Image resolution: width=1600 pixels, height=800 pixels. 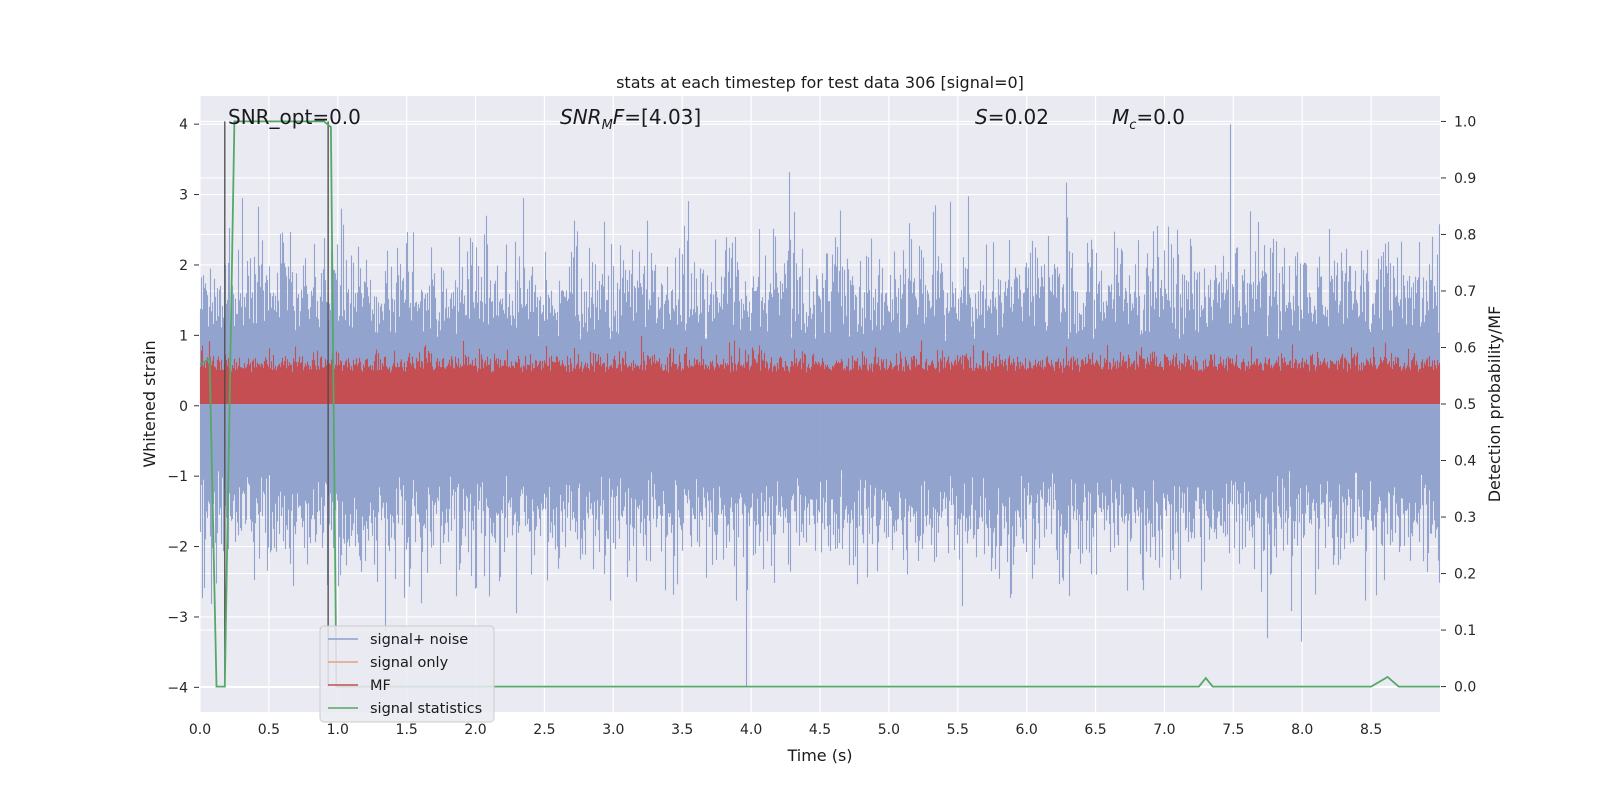 What do you see at coordinates (1465, 575) in the screenshot?
I see `right-y-tick-label: 0.2` at bounding box center [1465, 575].